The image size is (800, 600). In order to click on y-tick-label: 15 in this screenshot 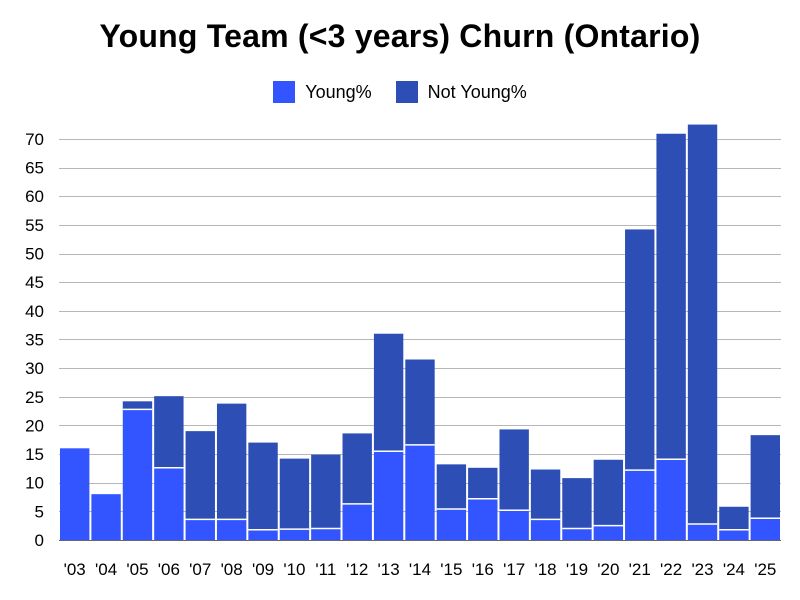, I will do `click(34, 454)`.